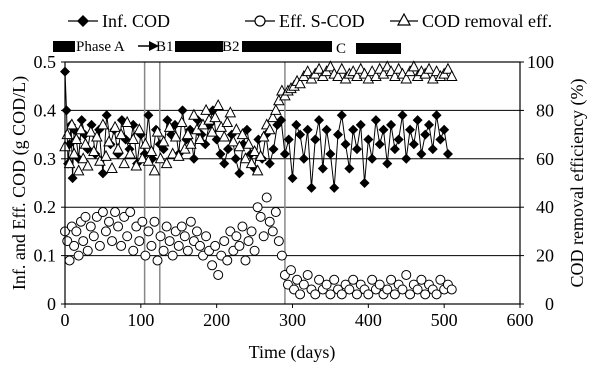 The image size is (593, 365). What do you see at coordinates (545, 159) in the screenshot?
I see `y-tick-label-right: 60` at bounding box center [545, 159].